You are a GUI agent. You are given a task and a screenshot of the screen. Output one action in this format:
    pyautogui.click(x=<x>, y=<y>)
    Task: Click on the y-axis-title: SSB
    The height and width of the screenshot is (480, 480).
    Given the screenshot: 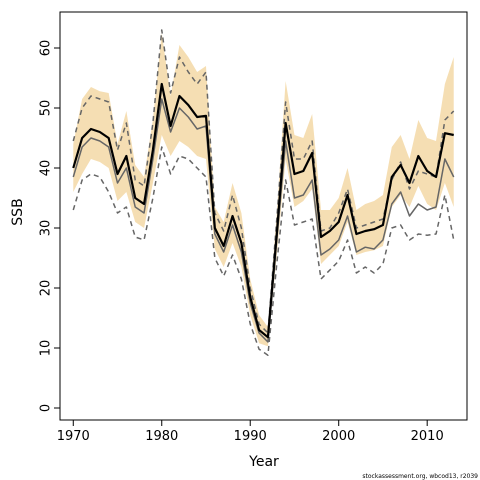 What is the action you would take?
    pyautogui.click(x=18, y=211)
    